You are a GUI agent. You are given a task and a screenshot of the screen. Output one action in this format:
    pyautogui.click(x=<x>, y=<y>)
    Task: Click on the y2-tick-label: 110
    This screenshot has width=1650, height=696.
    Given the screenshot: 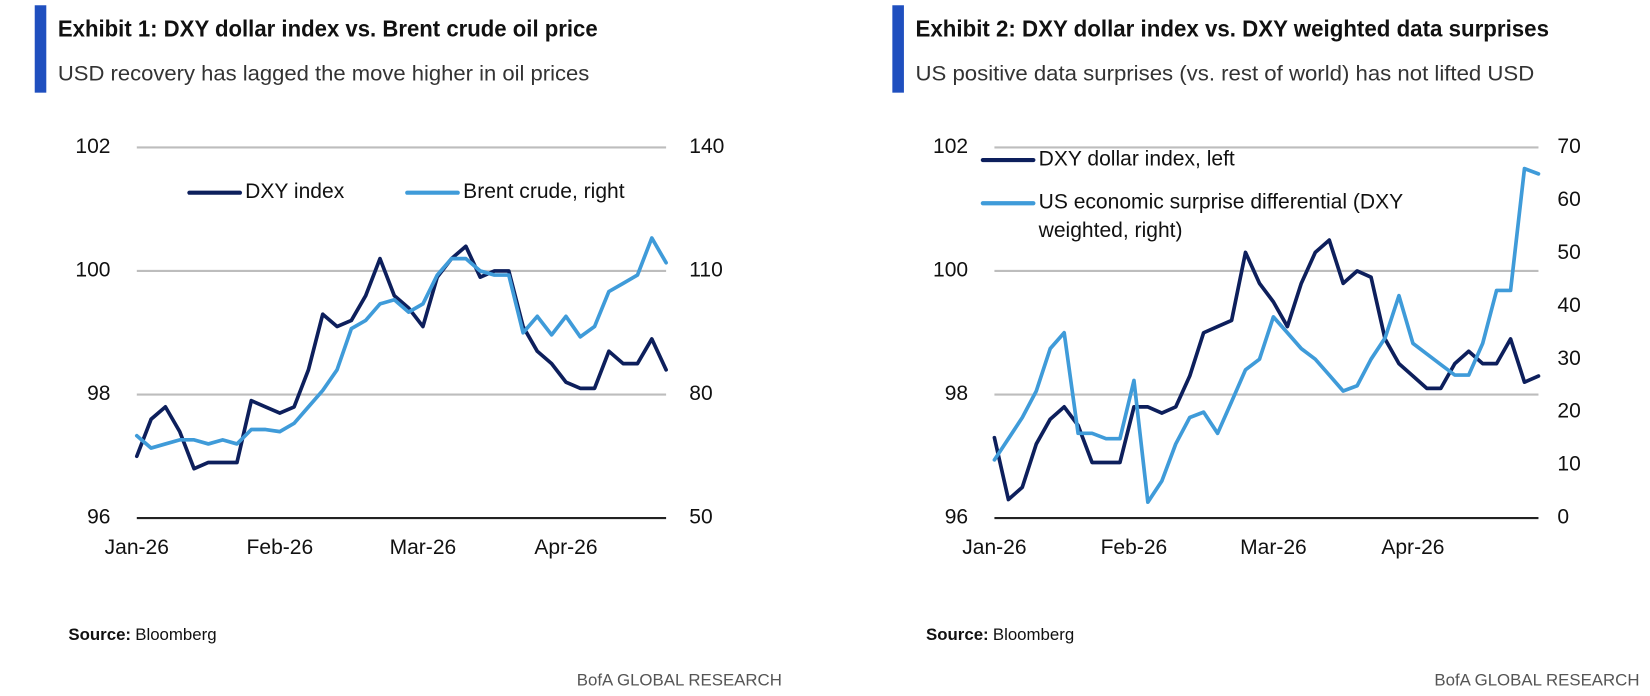 What is the action you would take?
    pyautogui.click(x=706, y=270)
    